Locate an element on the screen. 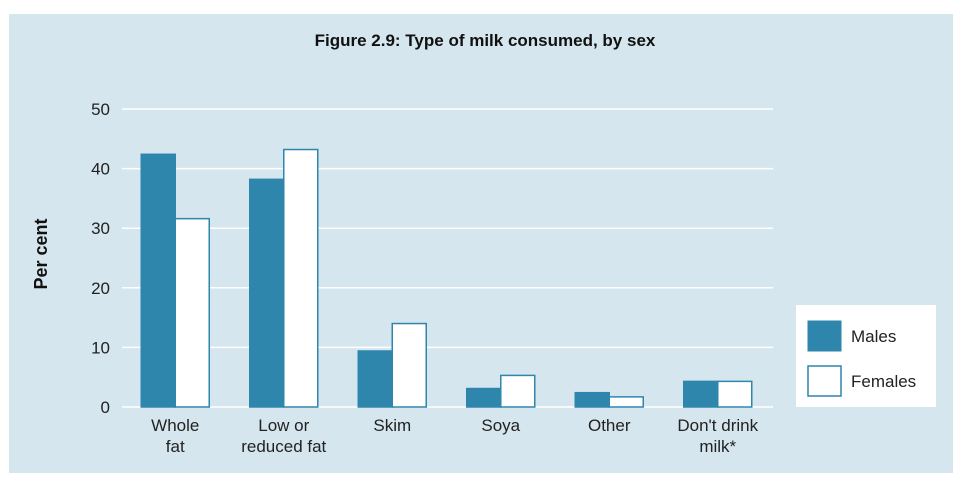  y-tick-label: 10 is located at coordinates (100, 347).